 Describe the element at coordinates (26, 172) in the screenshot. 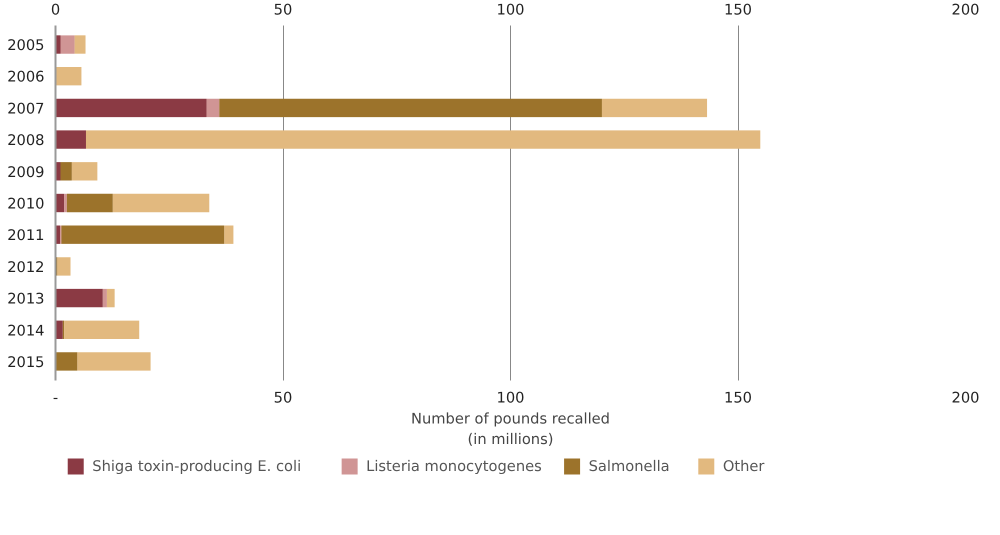

I see `y-tick-label: 2009` at that location.